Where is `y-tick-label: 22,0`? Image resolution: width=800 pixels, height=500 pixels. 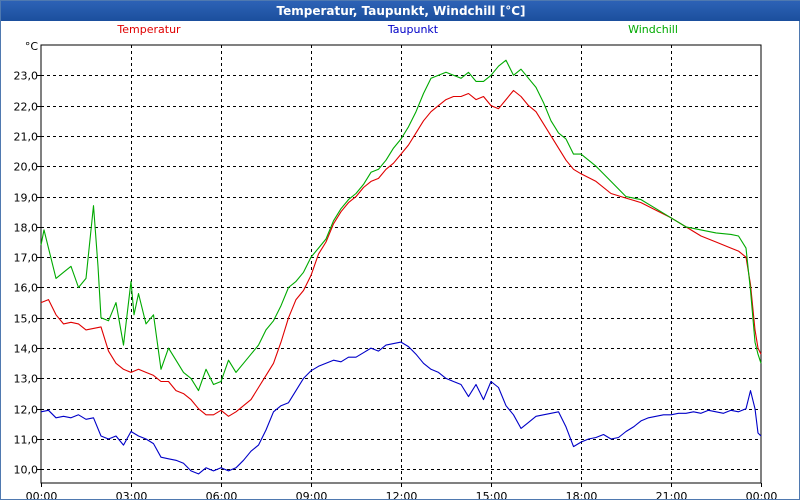
y-tick-label: 22,0 is located at coordinates (26, 107).